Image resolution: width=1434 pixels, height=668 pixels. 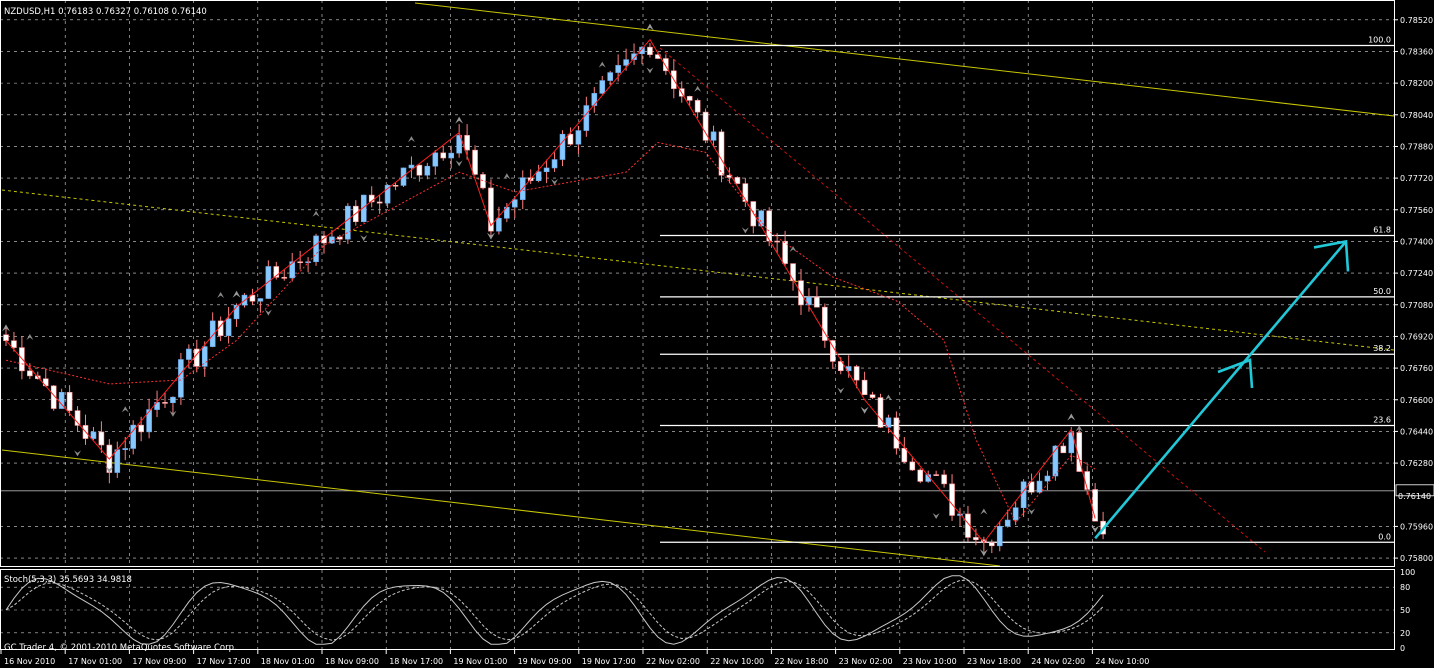 I want to click on channel-lower, so click(x=501, y=508).